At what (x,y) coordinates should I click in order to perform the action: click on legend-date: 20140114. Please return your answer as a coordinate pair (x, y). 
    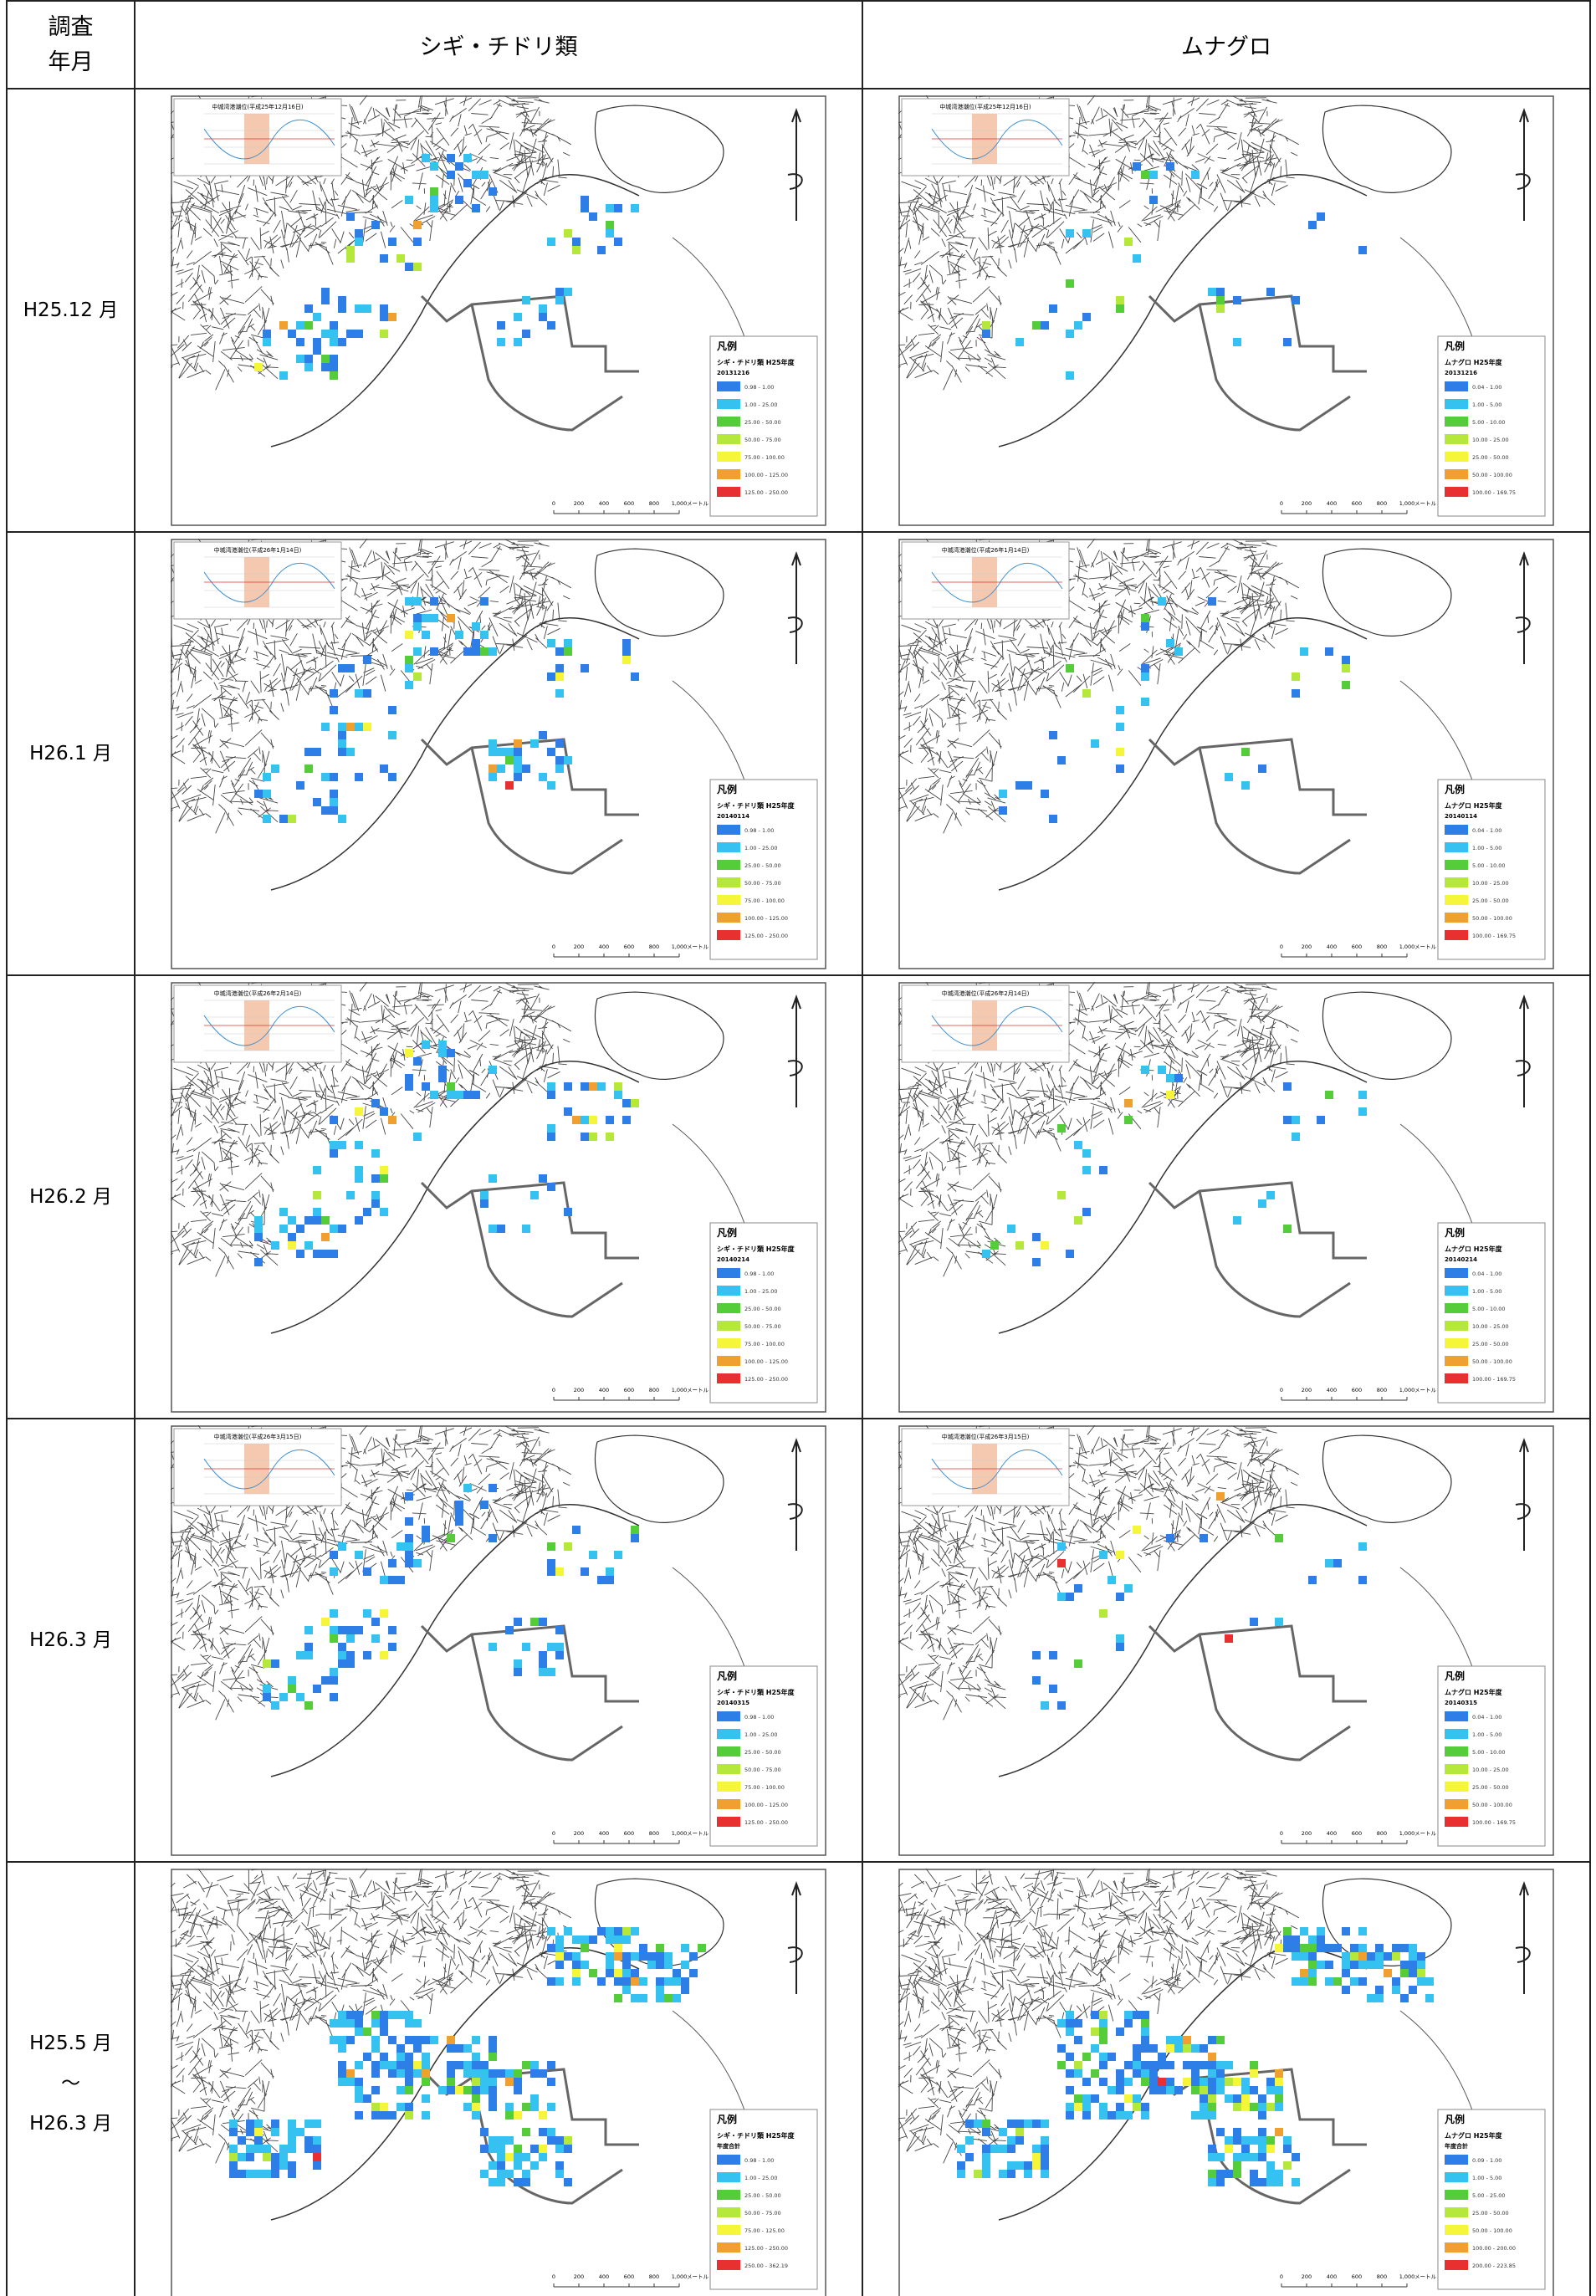
    Looking at the image, I should click on (733, 817).